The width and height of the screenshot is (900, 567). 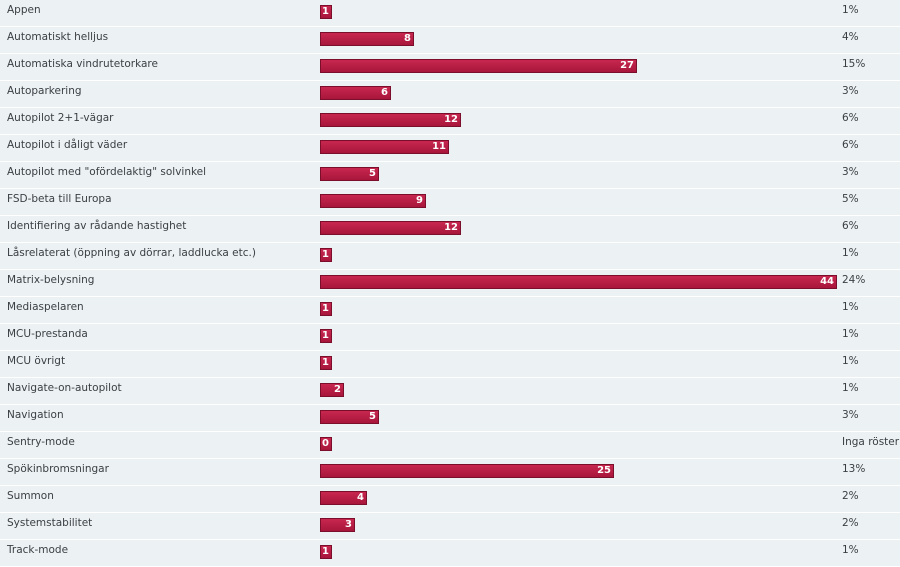 What do you see at coordinates (67, 145) in the screenshot?
I see `option-label: Autopilot i dåligt väder` at bounding box center [67, 145].